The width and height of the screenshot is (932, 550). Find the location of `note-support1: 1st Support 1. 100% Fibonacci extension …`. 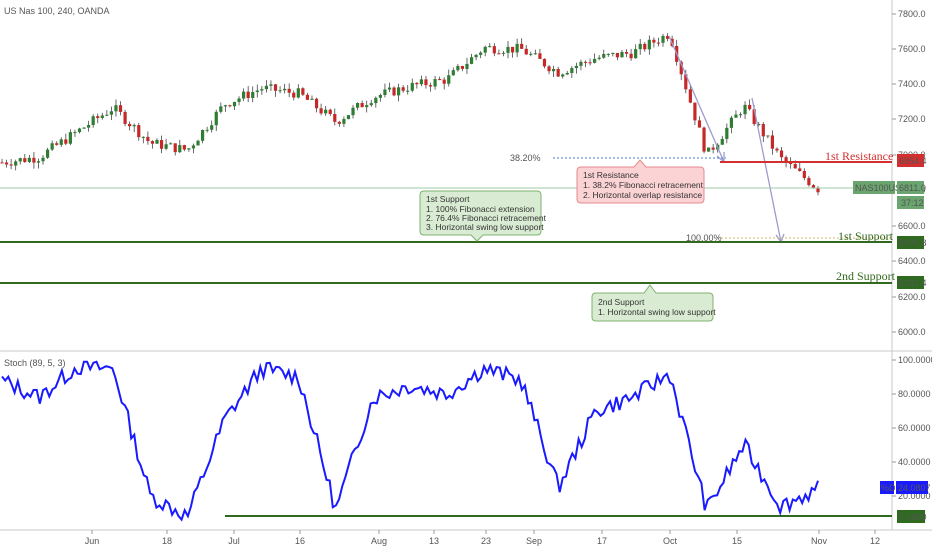

note-support1: 1st Support 1. 100% Fibonacci extension … is located at coordinates (483, 216).